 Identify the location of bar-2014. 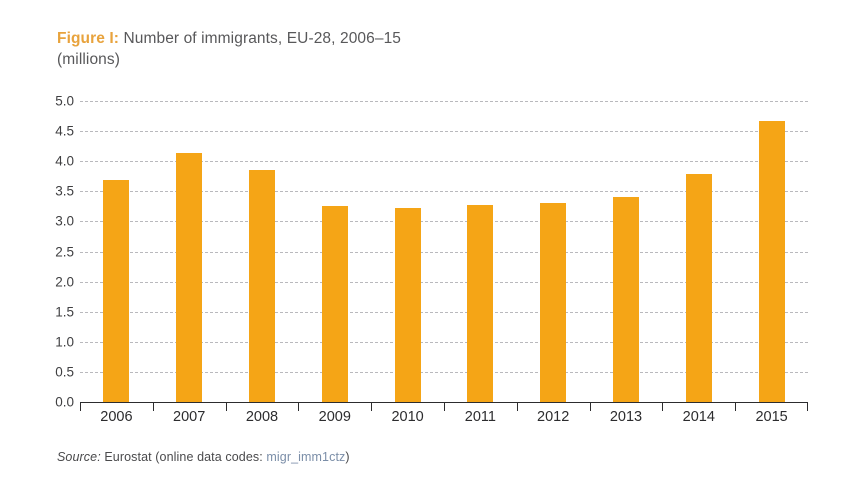
(698, 288).